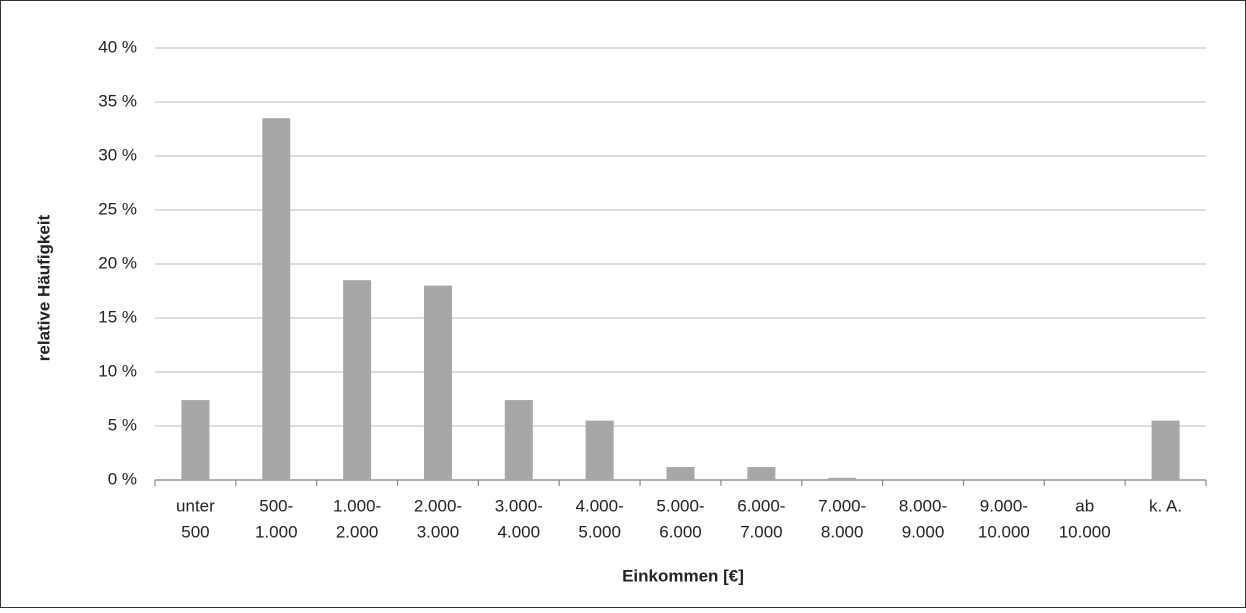 The height and width of the screenshot is (613, 1246). Describe the element at coordinates (1084, 505) in the screenshot. I see `x-tick-label: ab` at that location.